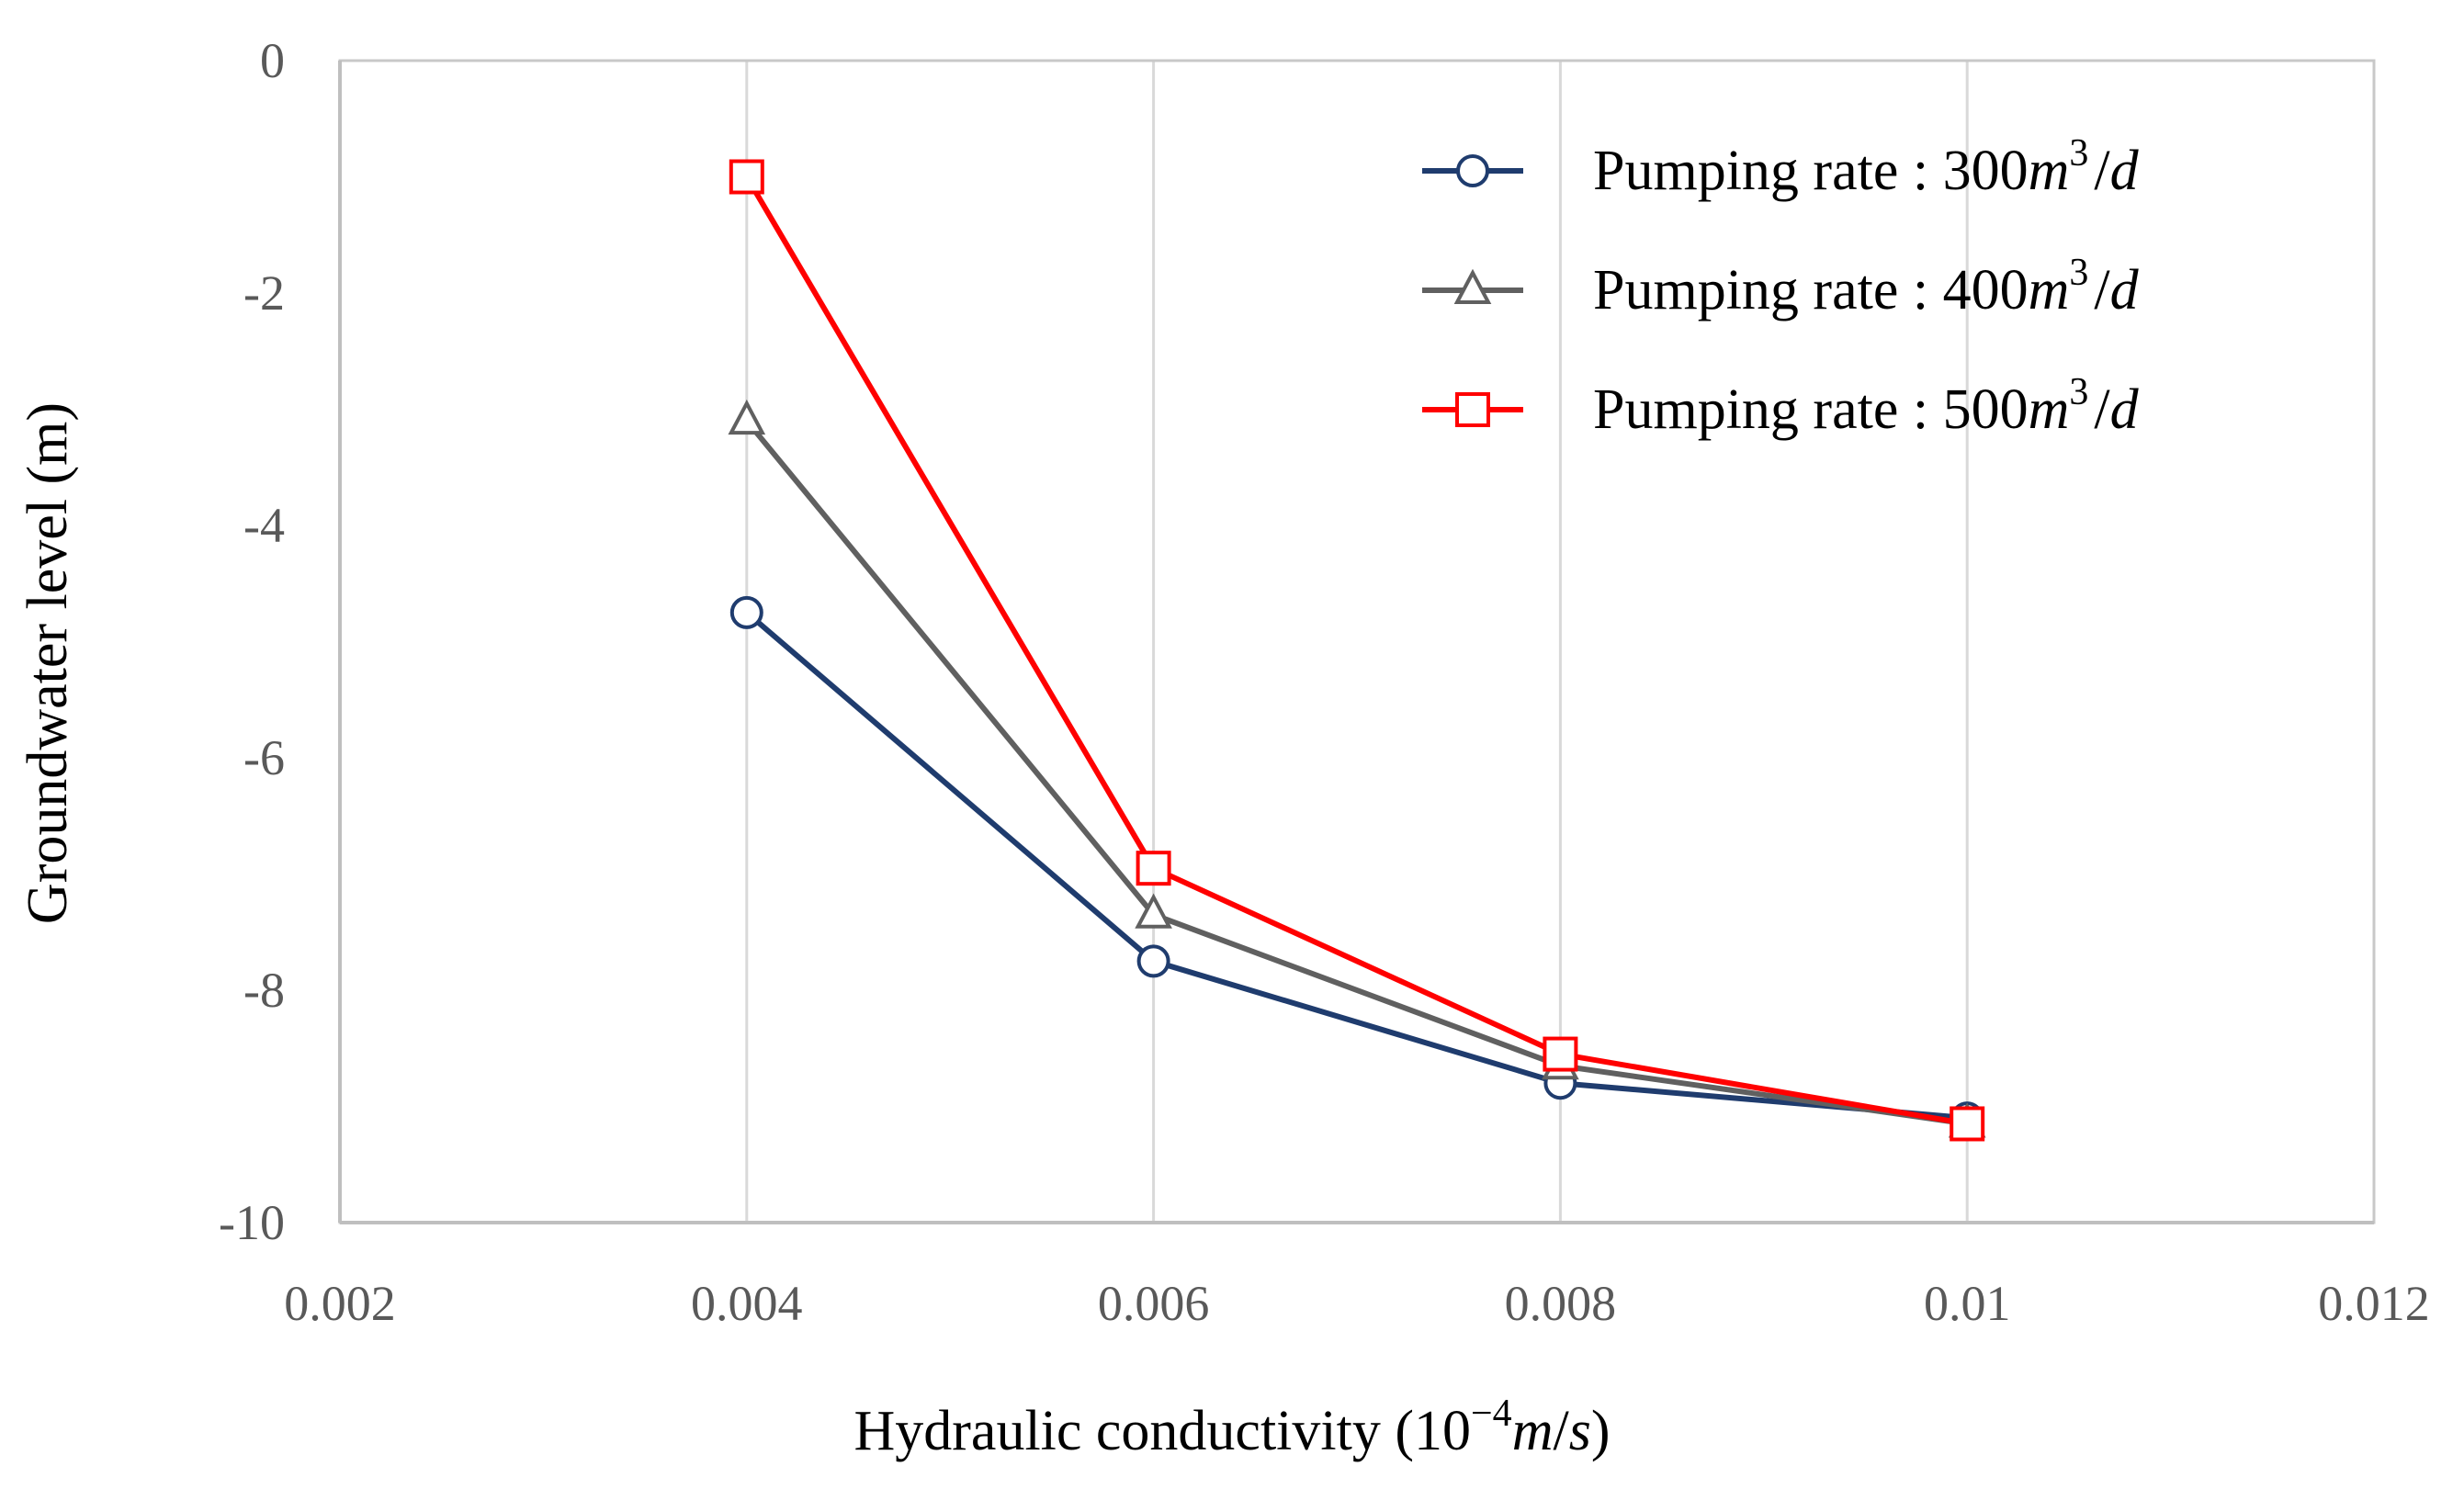 Image resolution: width=2464 pixels, height=1500 pixels. Describe the element at coordinates (747, 1303) in the screenshot. I see `x-tick-label: 0.004` at that location.